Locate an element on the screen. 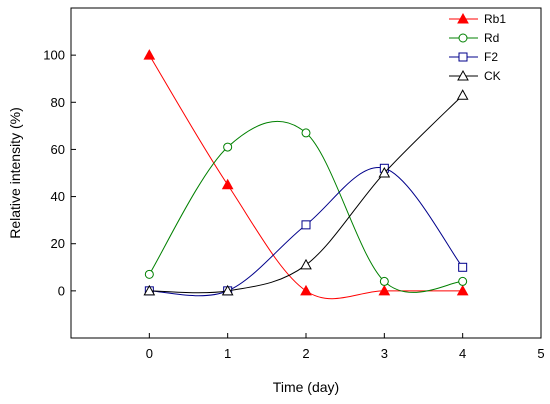 The height and width of the screenshot is (404, 550). y-tick-label: 100 is located at coordinates (54, 55).